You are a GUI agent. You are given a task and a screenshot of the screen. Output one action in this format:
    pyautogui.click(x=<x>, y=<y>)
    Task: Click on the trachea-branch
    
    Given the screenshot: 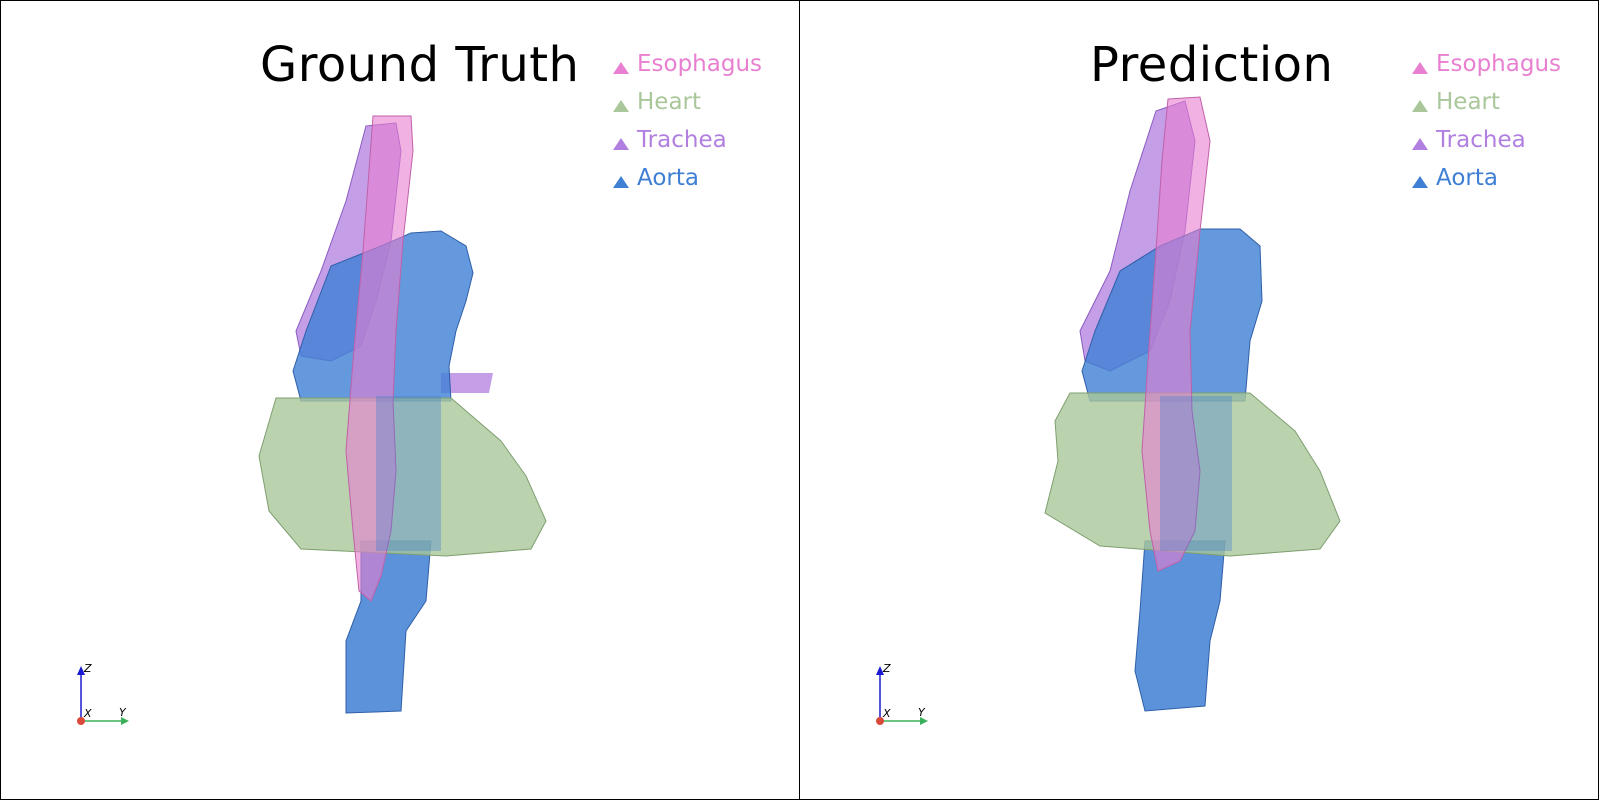 What is the action you would take?
    pyautogui.click(x=467, y=383)
    